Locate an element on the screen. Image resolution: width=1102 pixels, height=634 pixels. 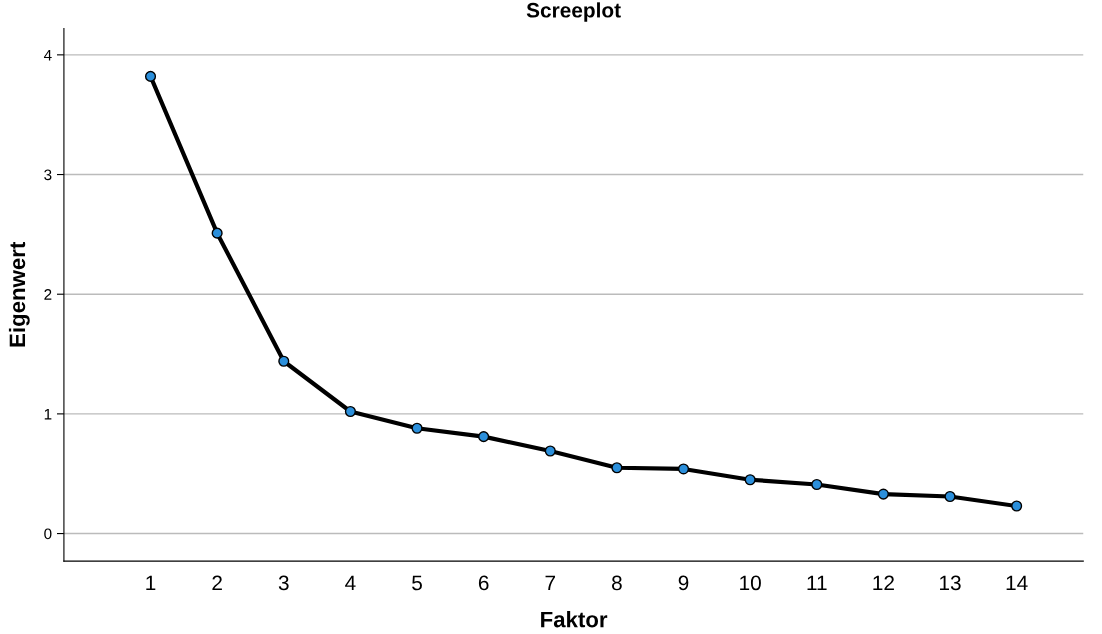
y-tick-label: 0 is located at coordinates (48, 534).